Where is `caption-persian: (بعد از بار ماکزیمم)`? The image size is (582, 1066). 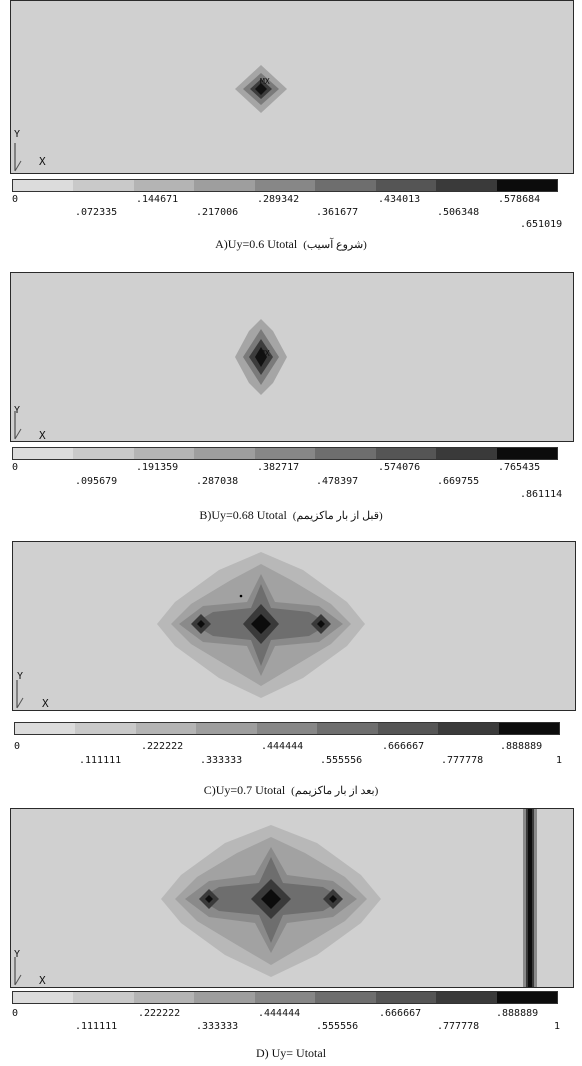
caption-persian: (بعد از بار ماکزیمم) is located at coordinates (335, 791).